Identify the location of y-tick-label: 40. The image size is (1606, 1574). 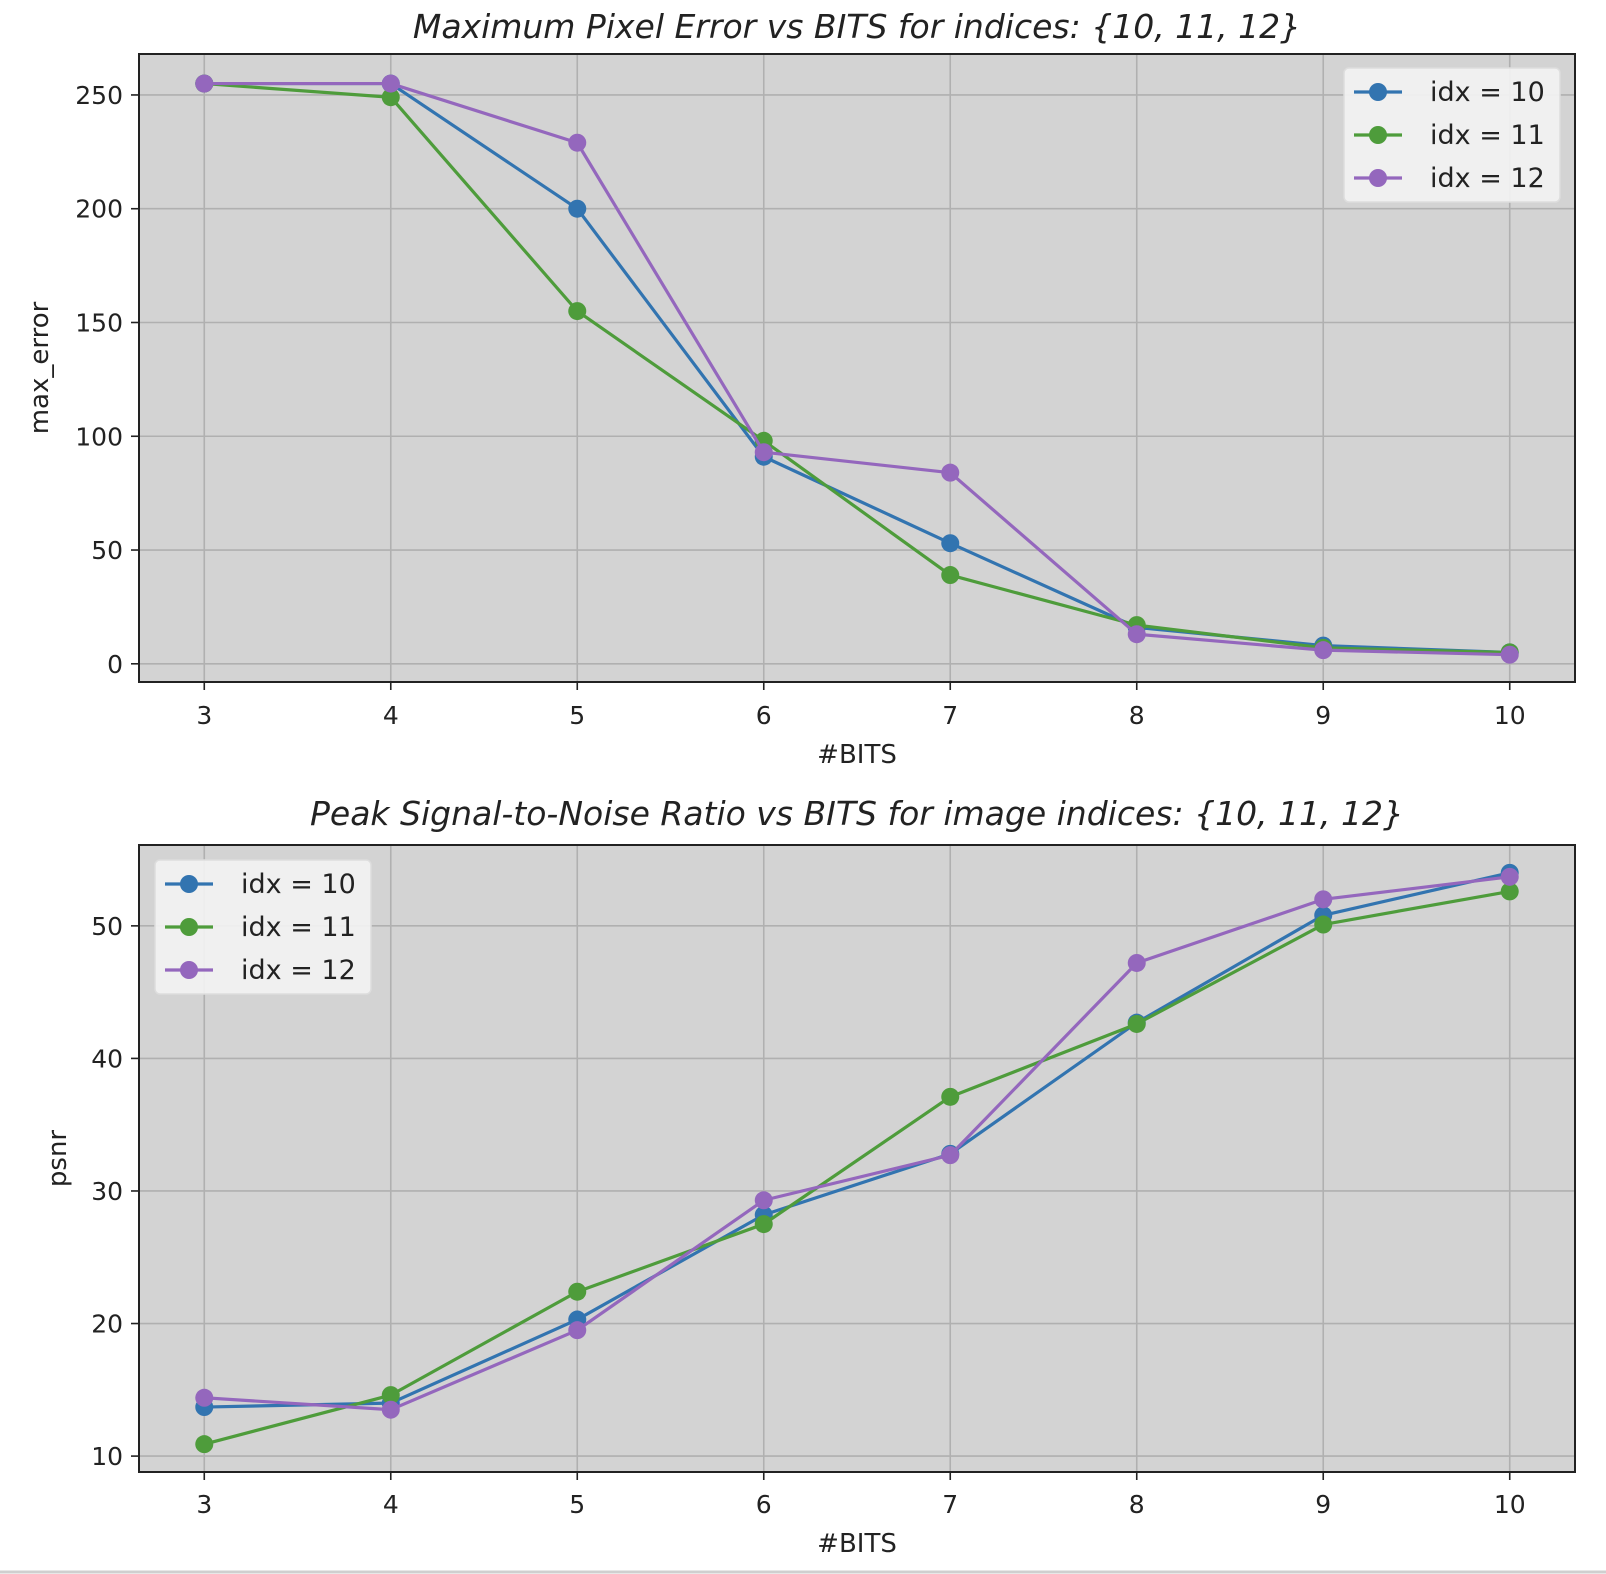
(107, 1058).